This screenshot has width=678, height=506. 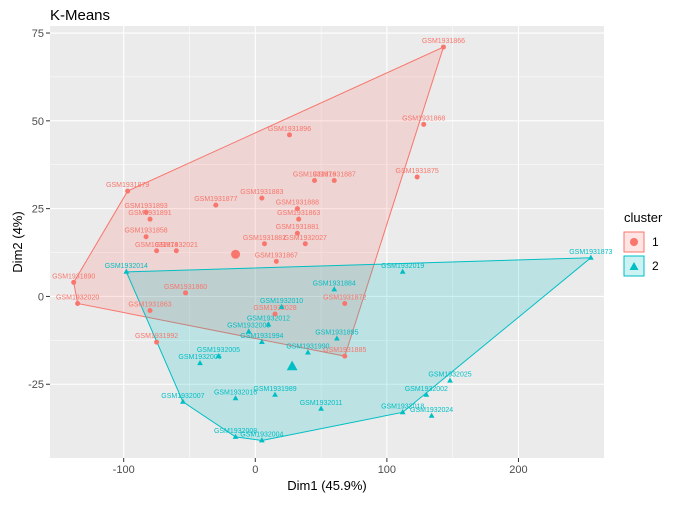 What do you see at coordinates (449, 375) in the screenshot?
I see `point-label: GSM1932025` at bounding box center [449, 375].